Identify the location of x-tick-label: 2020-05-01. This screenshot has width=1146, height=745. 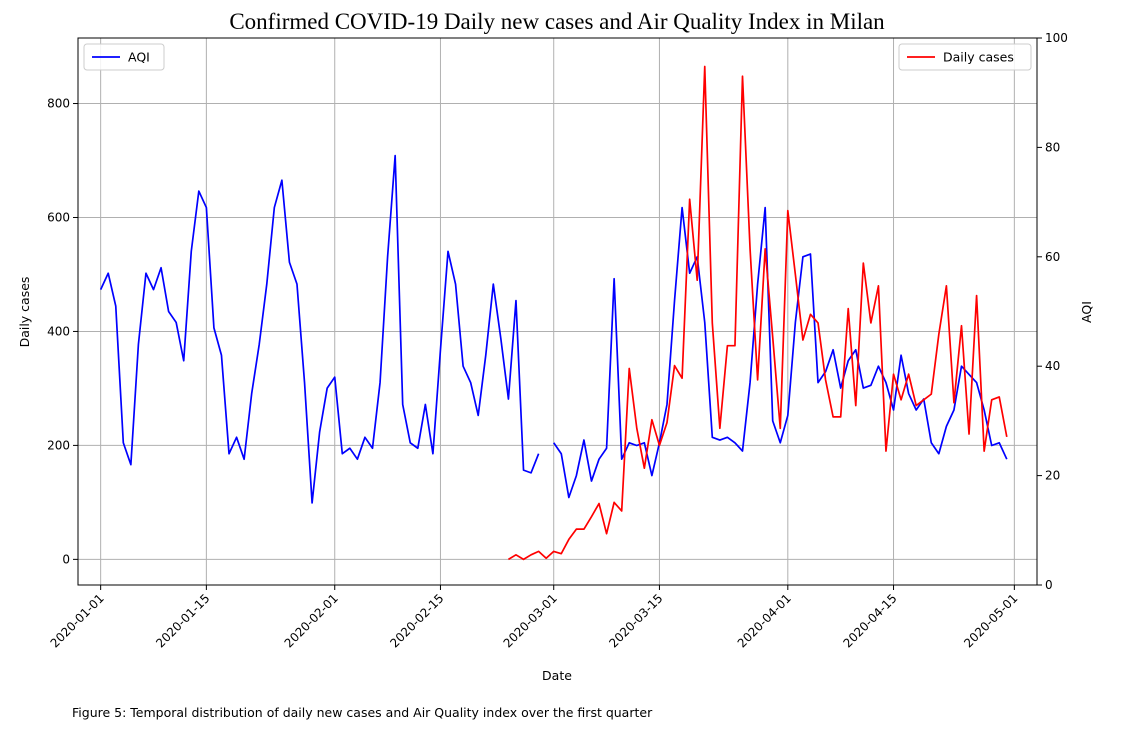
(990, 620).